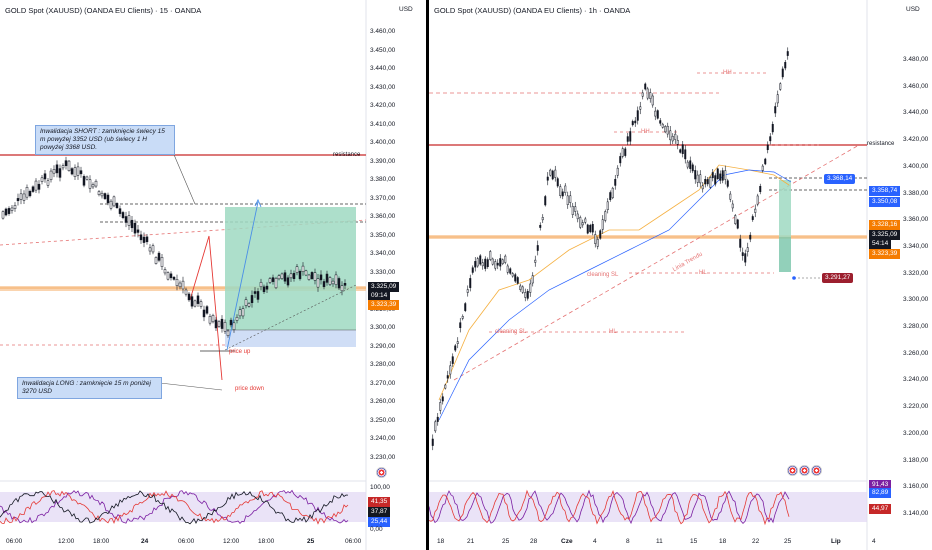 This screenshot has height=550, width=932. I want to click on label-cleaning-sl-2: cleaning SL, so click(511, 332).